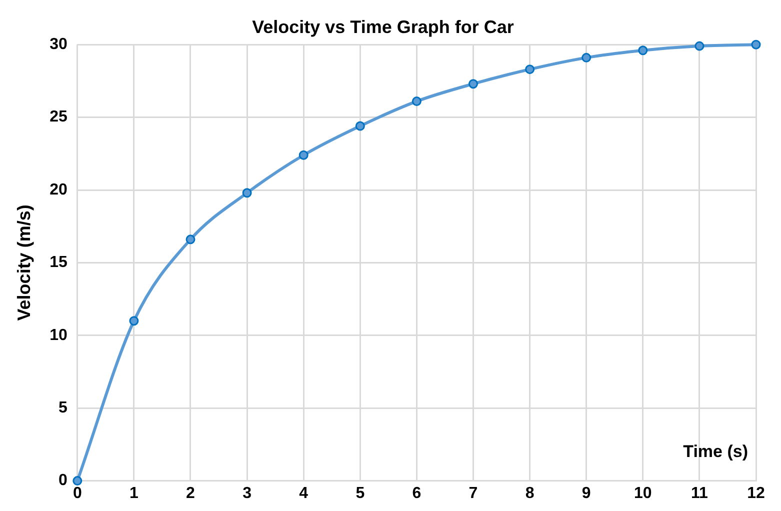 The width and height of the screenshot is (781, 511). I want to click on x-tick-label: 7, so click(473, 493).